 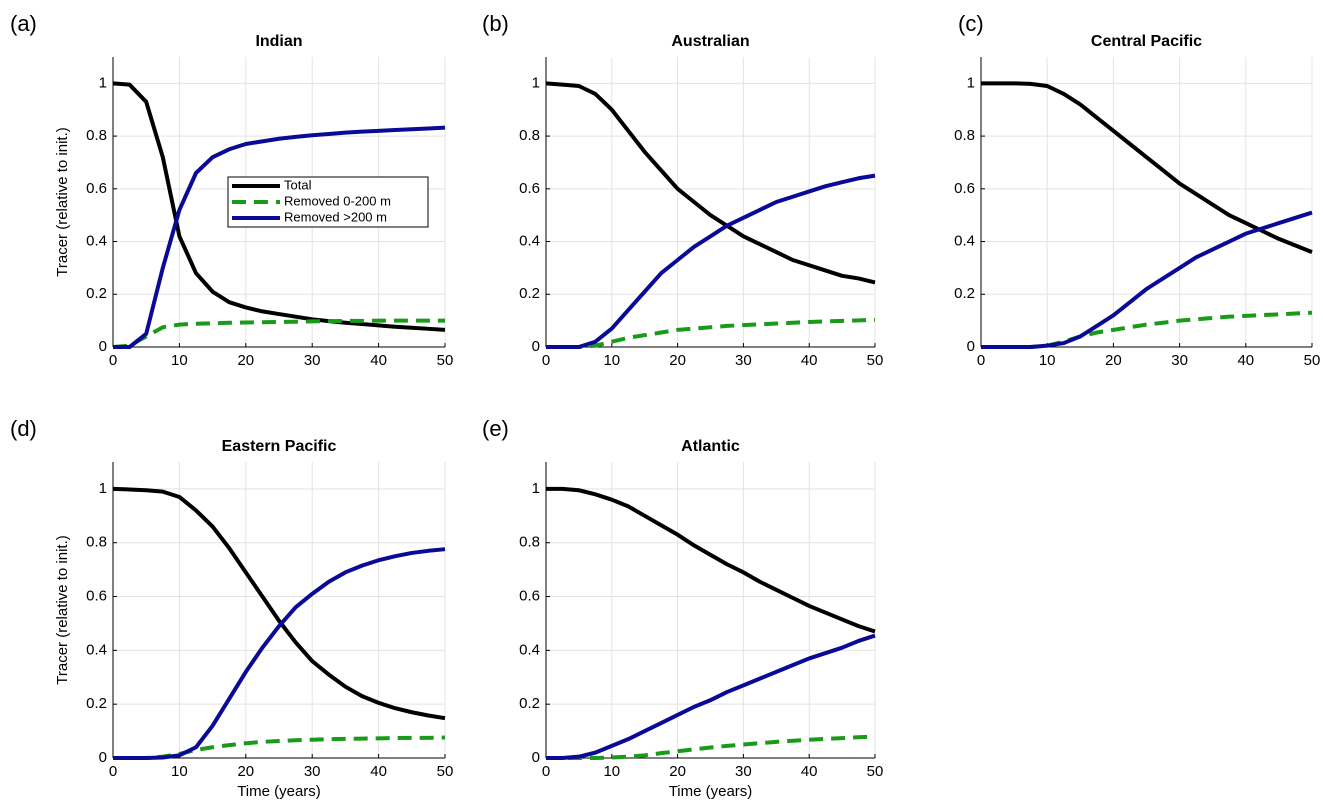 I want to click on chart-title: Central Pacific, so click(x=1146, y=41).